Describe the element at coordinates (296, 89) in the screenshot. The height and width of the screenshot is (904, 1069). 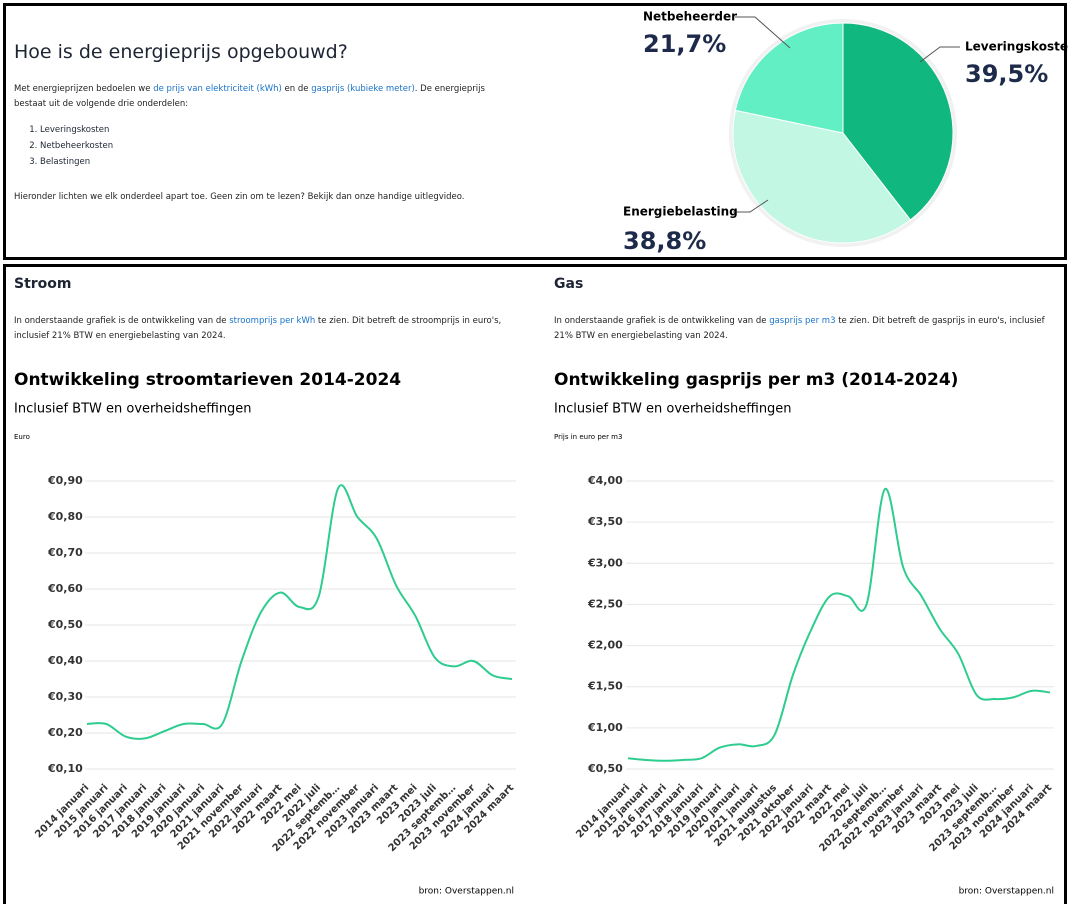
I see `text: en de` at that location.